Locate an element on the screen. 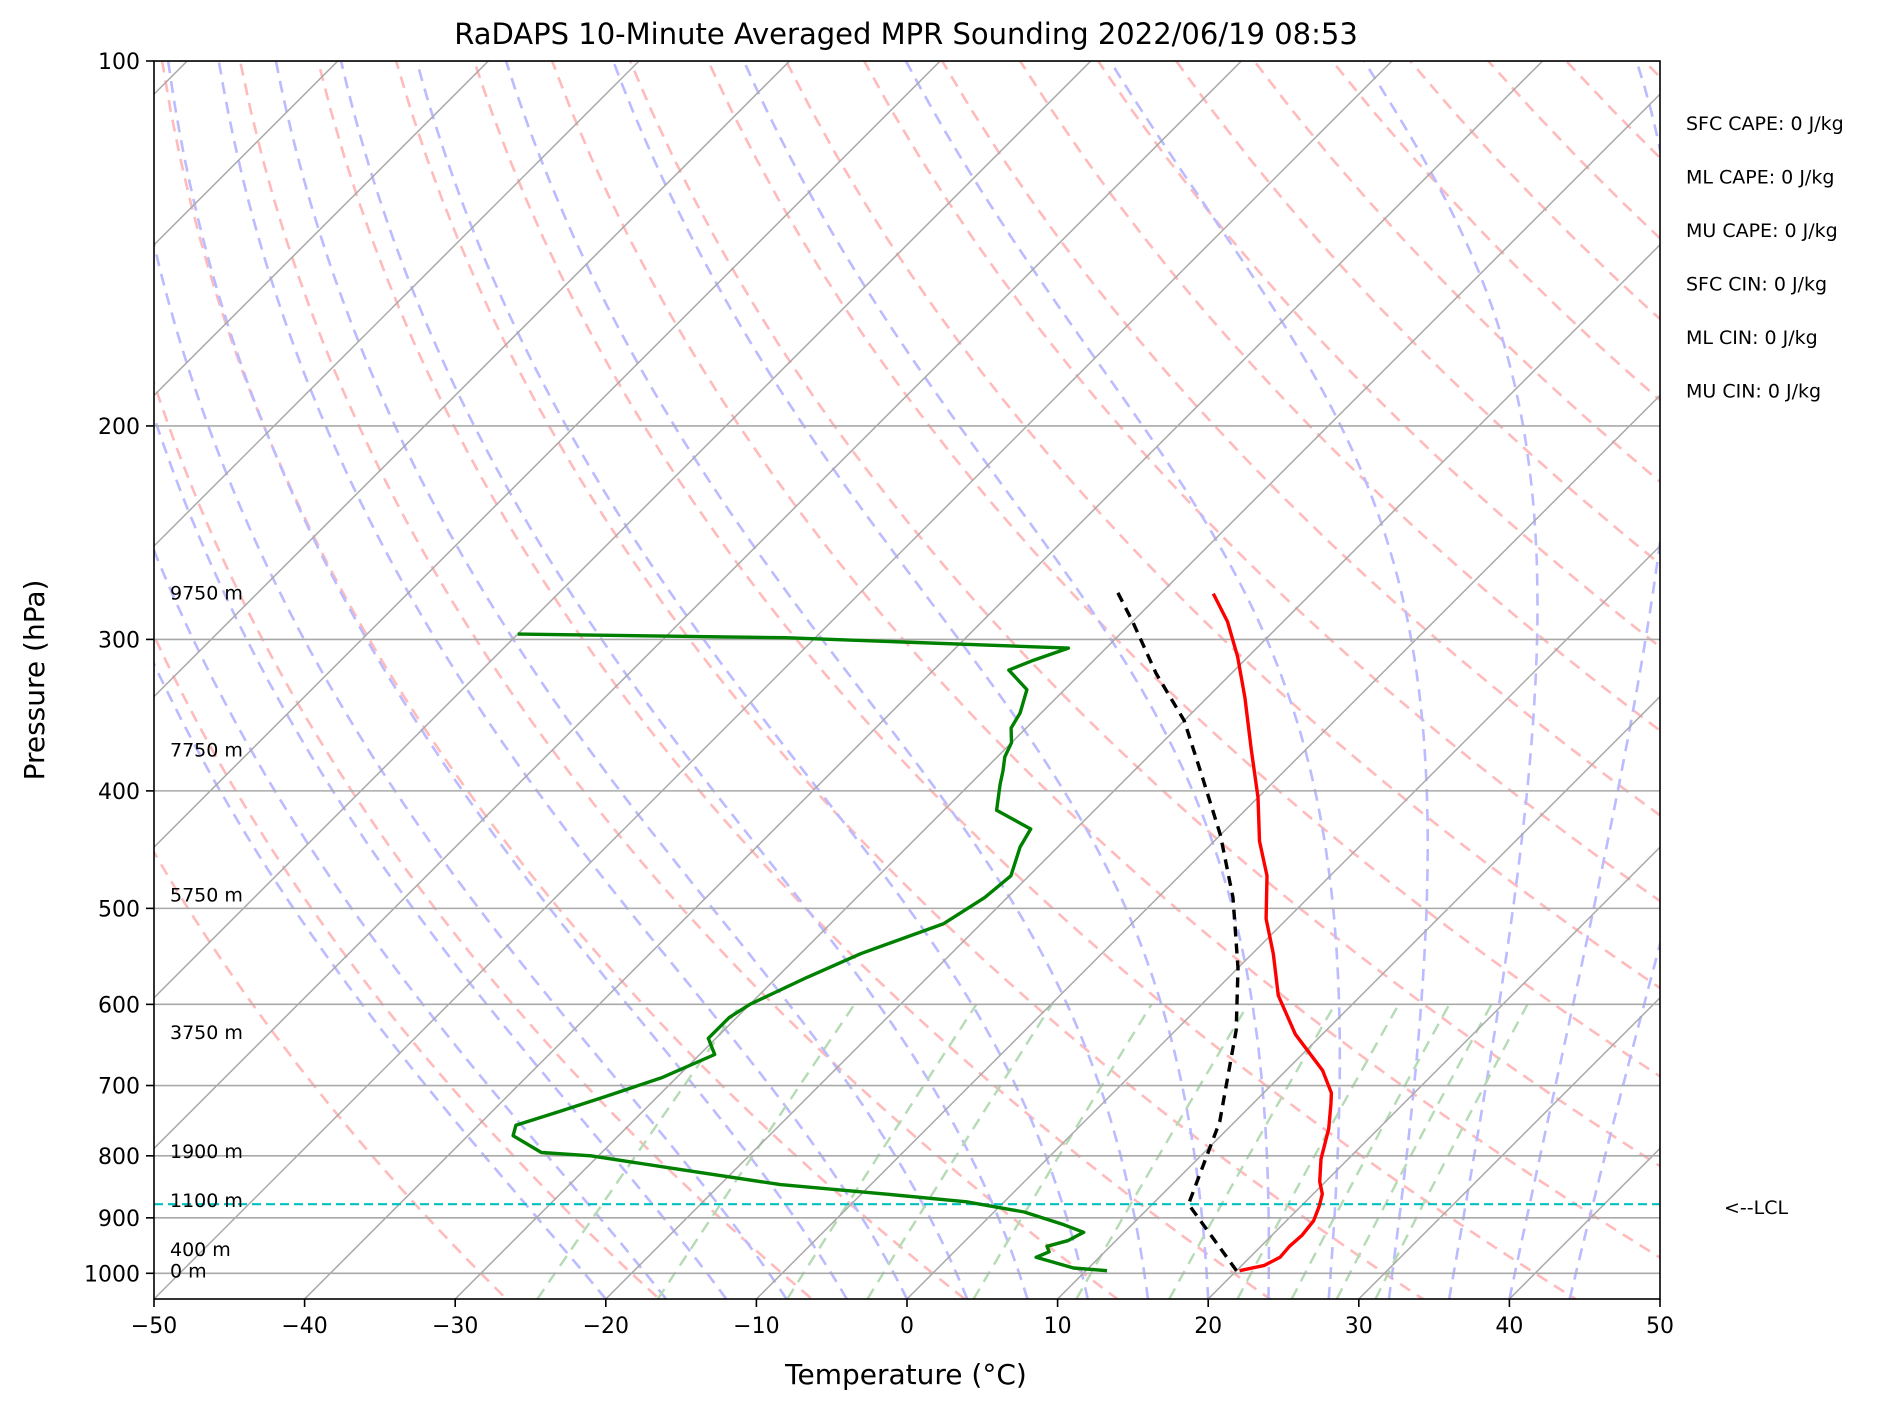  y-axis-label: Pressure (hPa) is located at coordinates (34, 680).